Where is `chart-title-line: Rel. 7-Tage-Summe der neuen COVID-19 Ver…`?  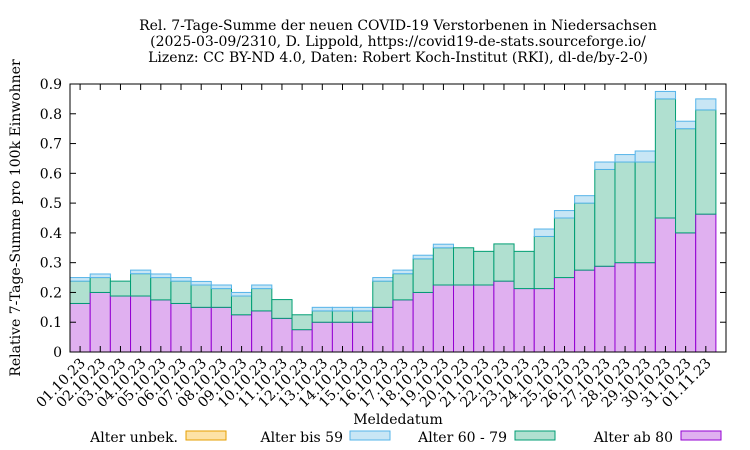 chart-title-line: Rel. 7-Tage-Summe der neuen COVID-19 Ver… is located at coordinates (398, 26).